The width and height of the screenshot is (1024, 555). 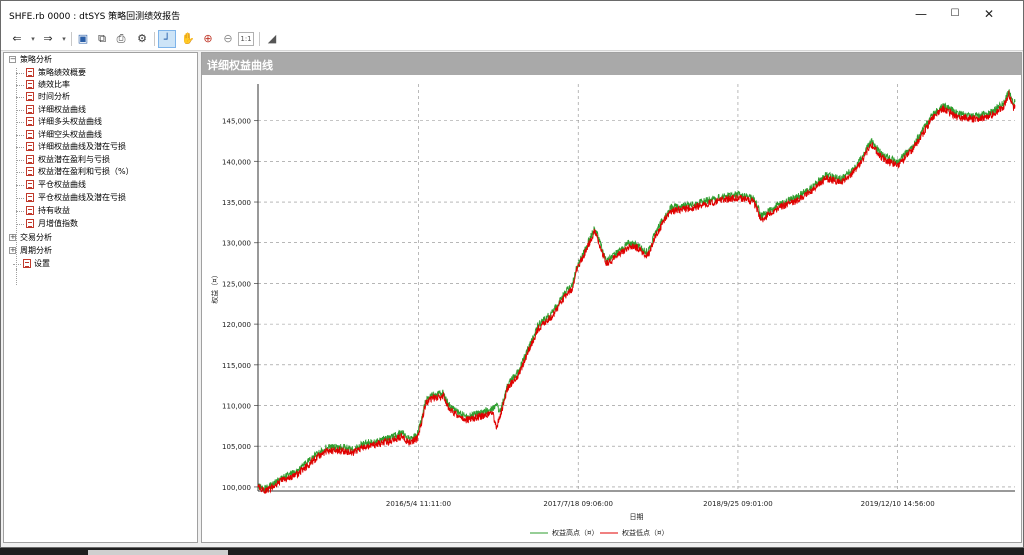 I want to click on x-axis-label: 日期, so click(x=637, y=517).